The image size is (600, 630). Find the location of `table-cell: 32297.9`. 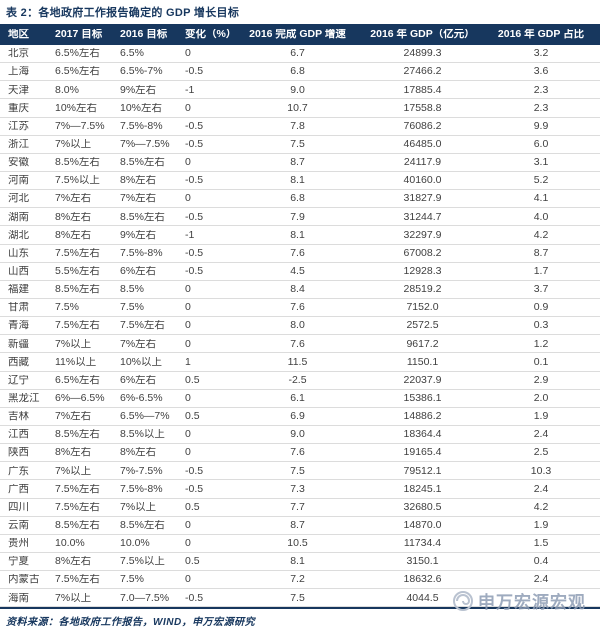

table-cell: 32297.9 is located at coordinates (422, 235).